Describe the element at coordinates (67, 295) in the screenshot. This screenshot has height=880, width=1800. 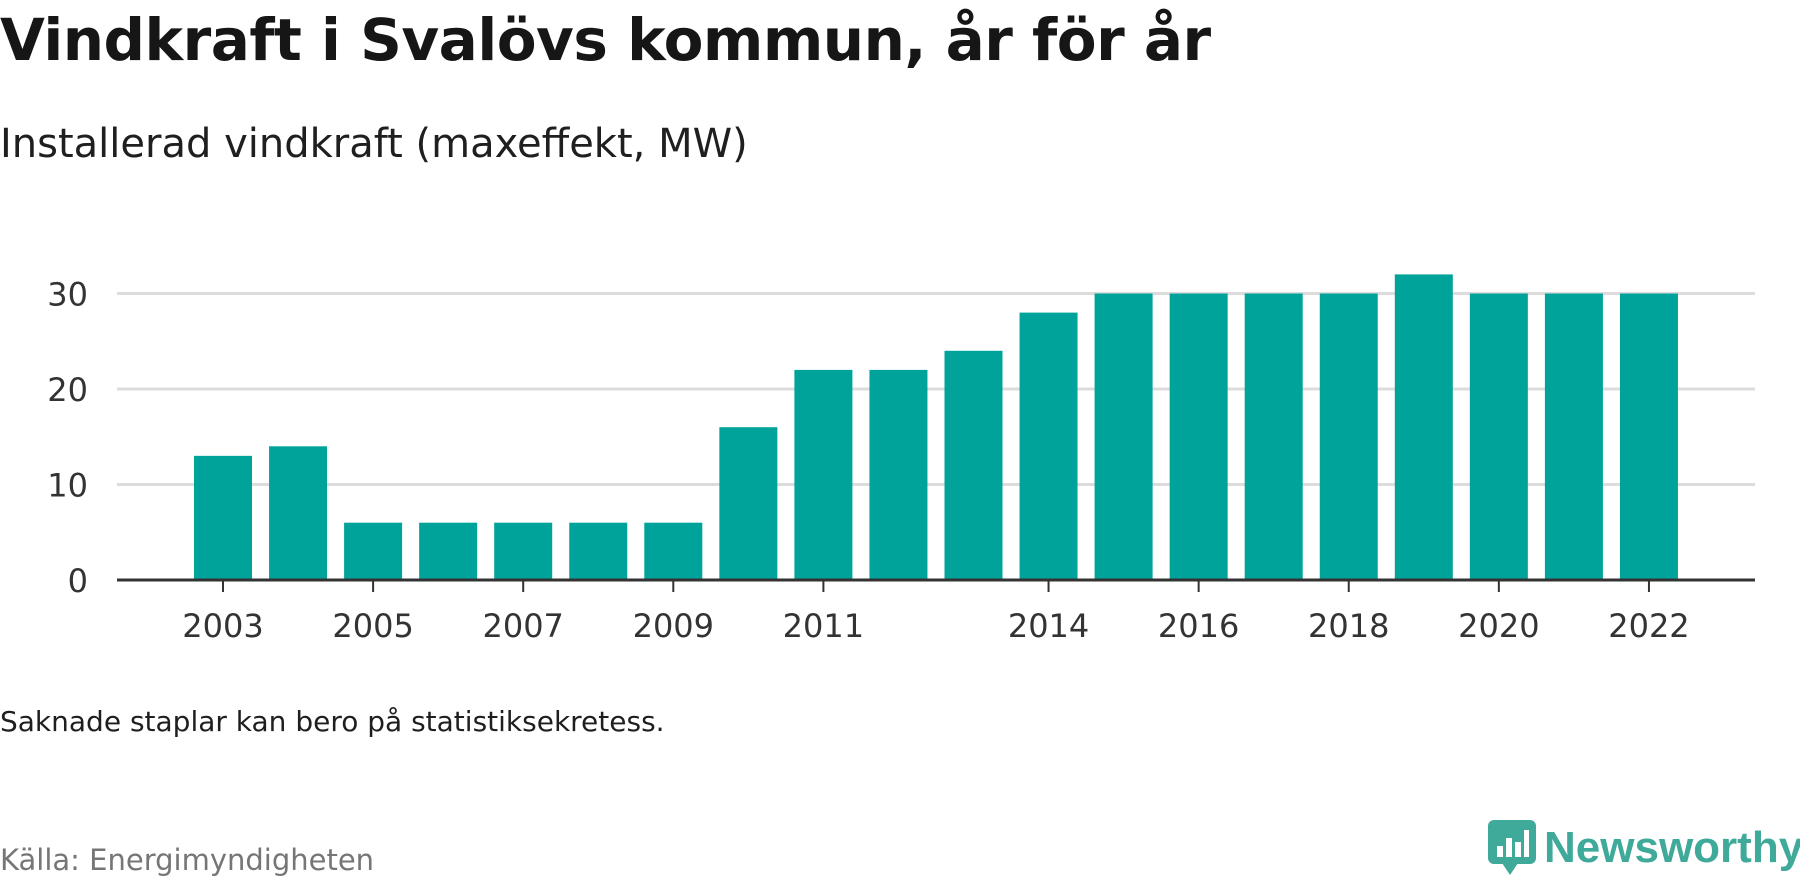
I see `y-tick-label: 30` at that location.